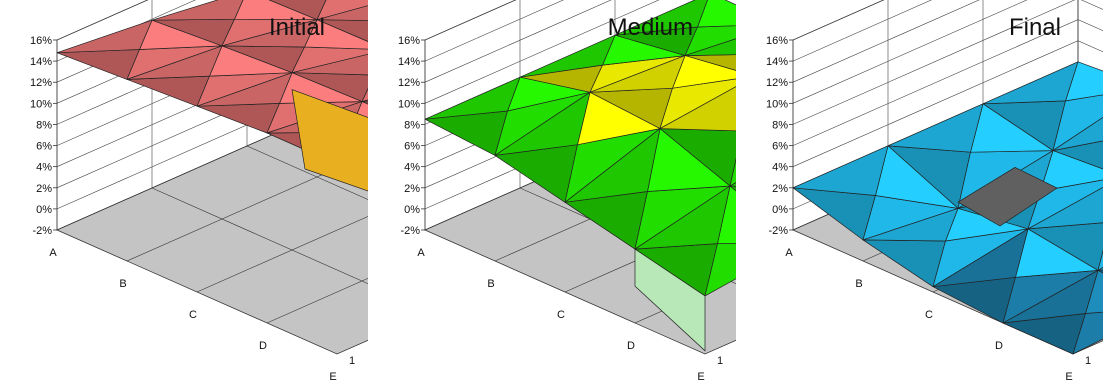  Describe the element at coordinates (650, 27) in the screenshot. I see `chart-title: Medium` at that location.